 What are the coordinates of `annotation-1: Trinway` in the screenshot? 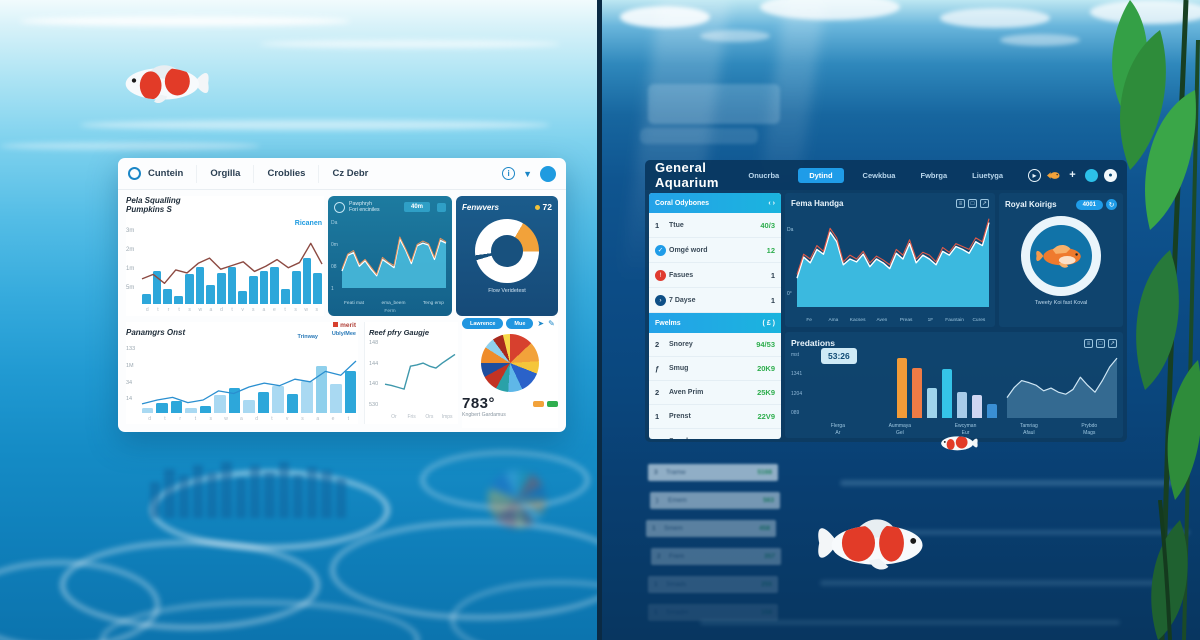 It's located at (307, 337).